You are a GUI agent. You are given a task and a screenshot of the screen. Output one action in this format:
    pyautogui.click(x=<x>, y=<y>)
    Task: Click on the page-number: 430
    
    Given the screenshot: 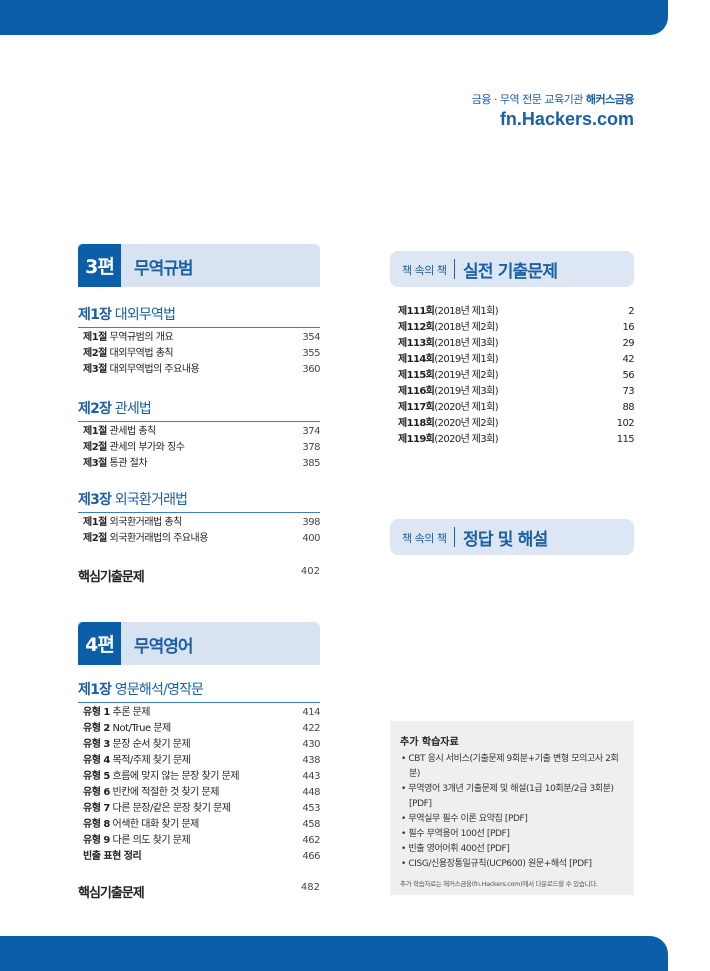 What is the action you would take?
    pyautogui.click(x=311, y=744)
    